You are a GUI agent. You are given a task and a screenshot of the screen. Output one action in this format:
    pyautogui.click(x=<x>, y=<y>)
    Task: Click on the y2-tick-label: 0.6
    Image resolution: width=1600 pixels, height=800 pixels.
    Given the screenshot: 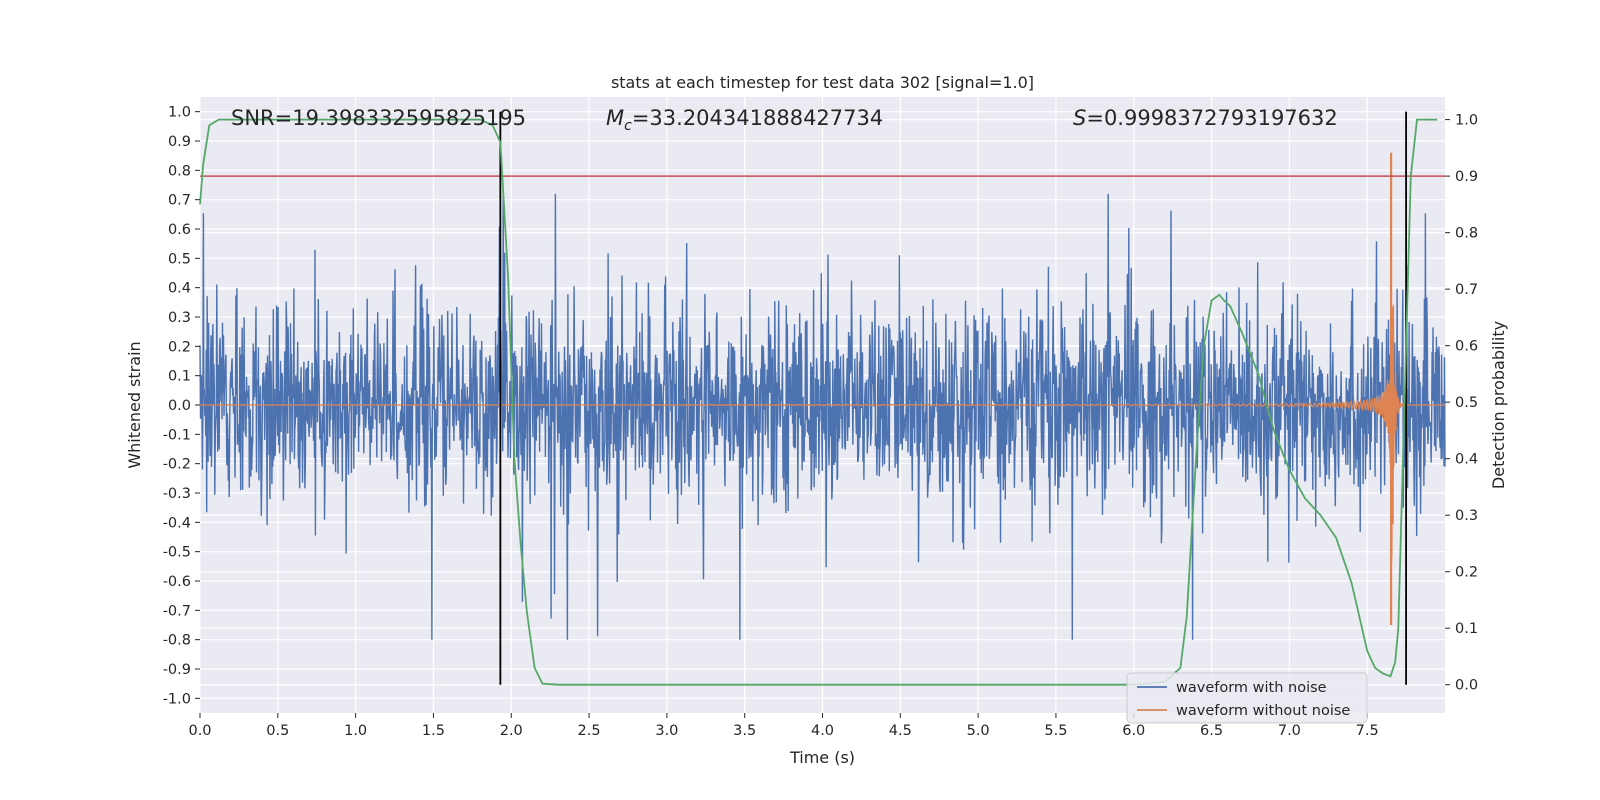 What is the action you would take?
    pyautogui.click(x=1466, y=347)
    